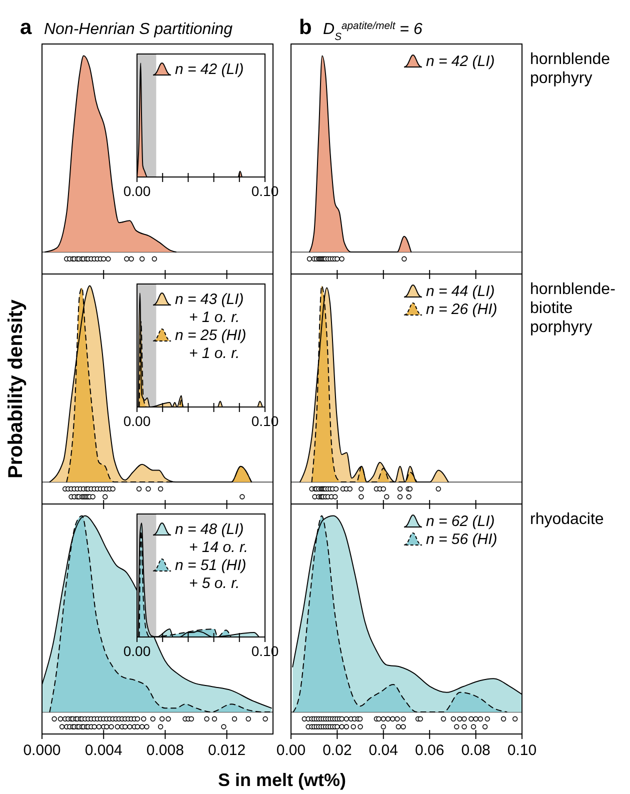 This screenshot has height=794, width=630. I want to click on legend-label: n = 51 (HI) + 5 o. r., so click(210, 574).